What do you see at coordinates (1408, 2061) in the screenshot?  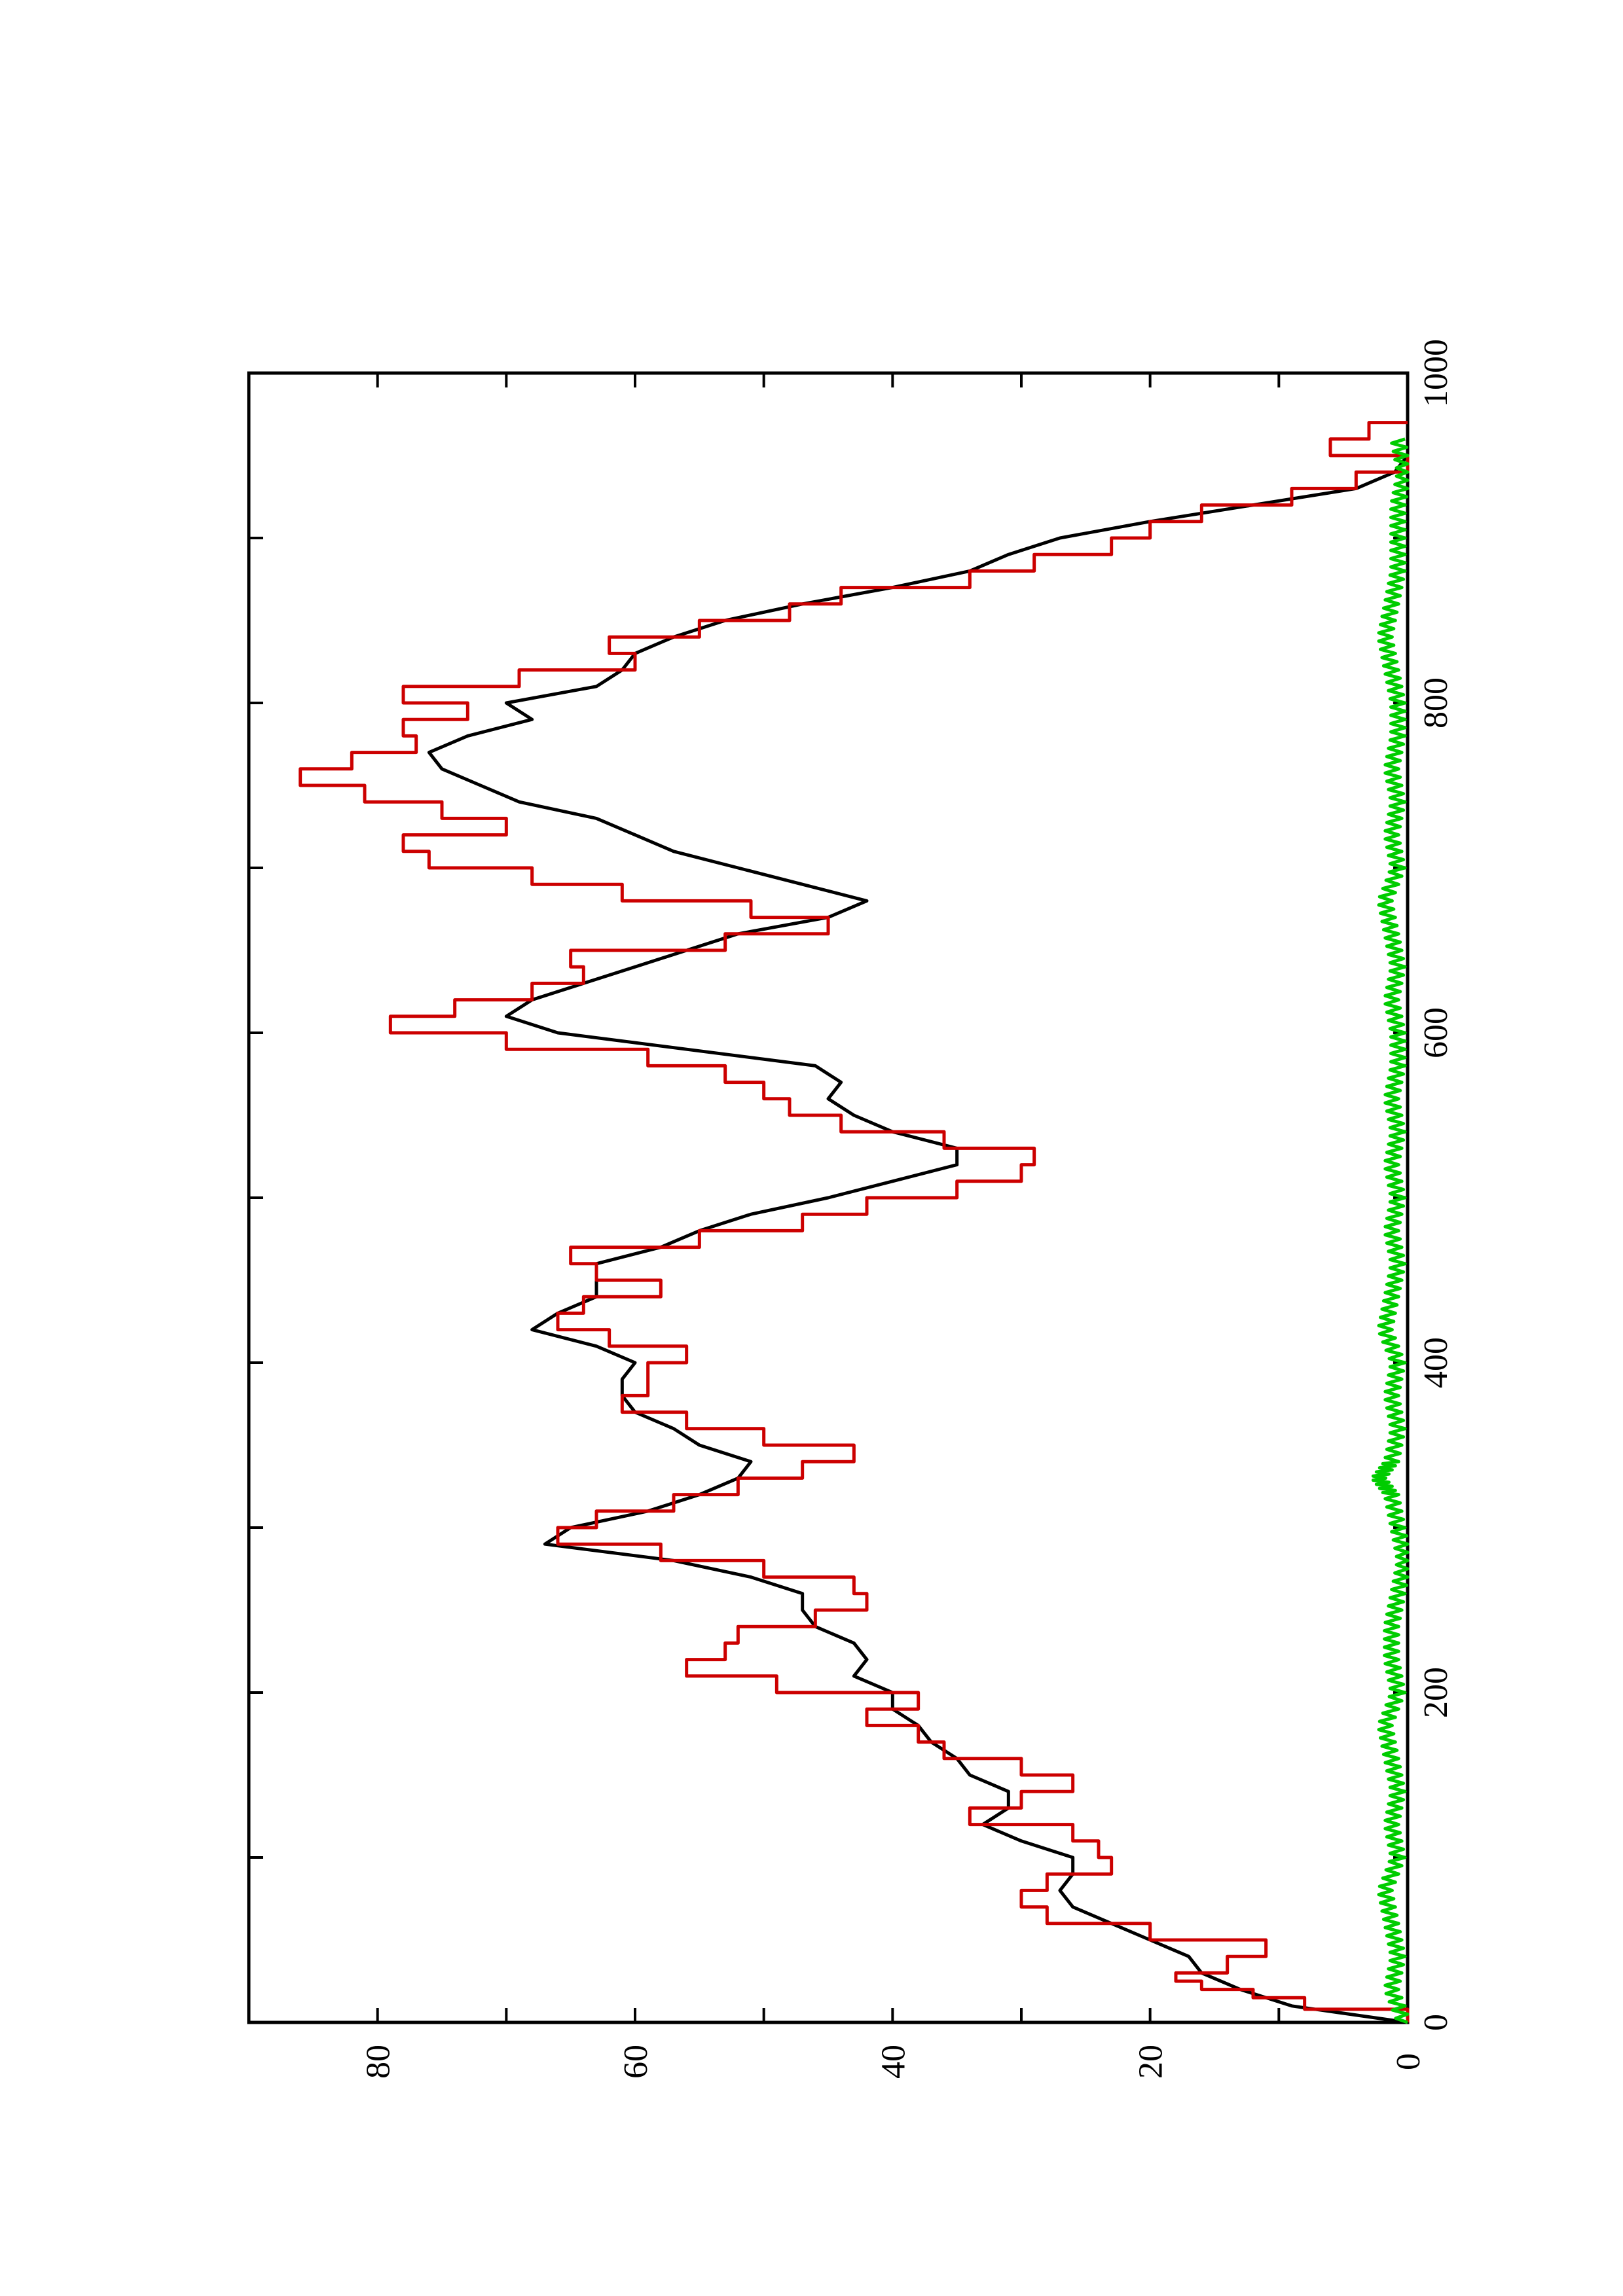 I see `y-tick-label: 0` at bounding box center [1408, 2061].